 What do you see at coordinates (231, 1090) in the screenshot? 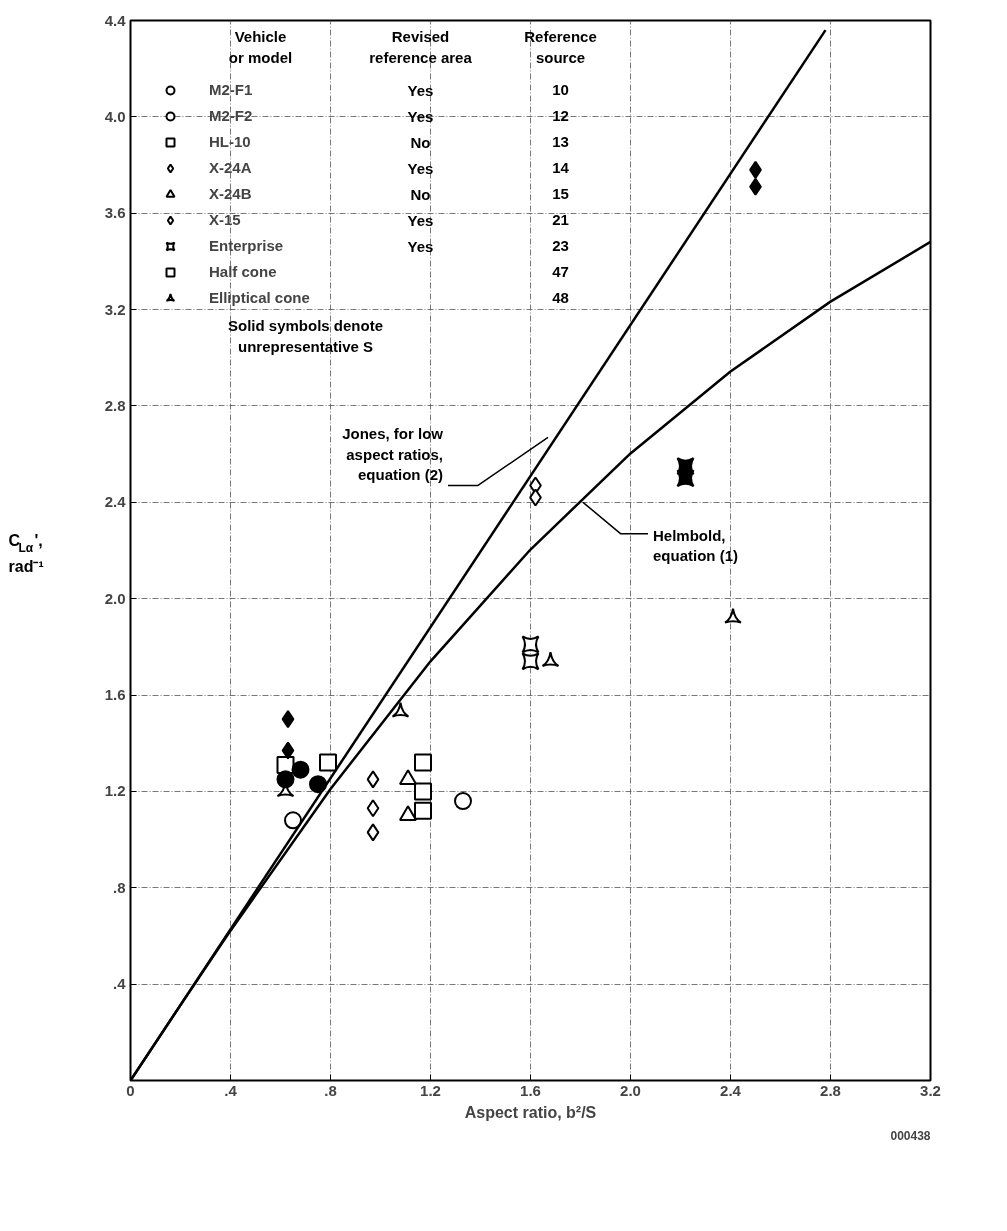
I see `x-tick-label: .4` at bounding box center [231, 1090].